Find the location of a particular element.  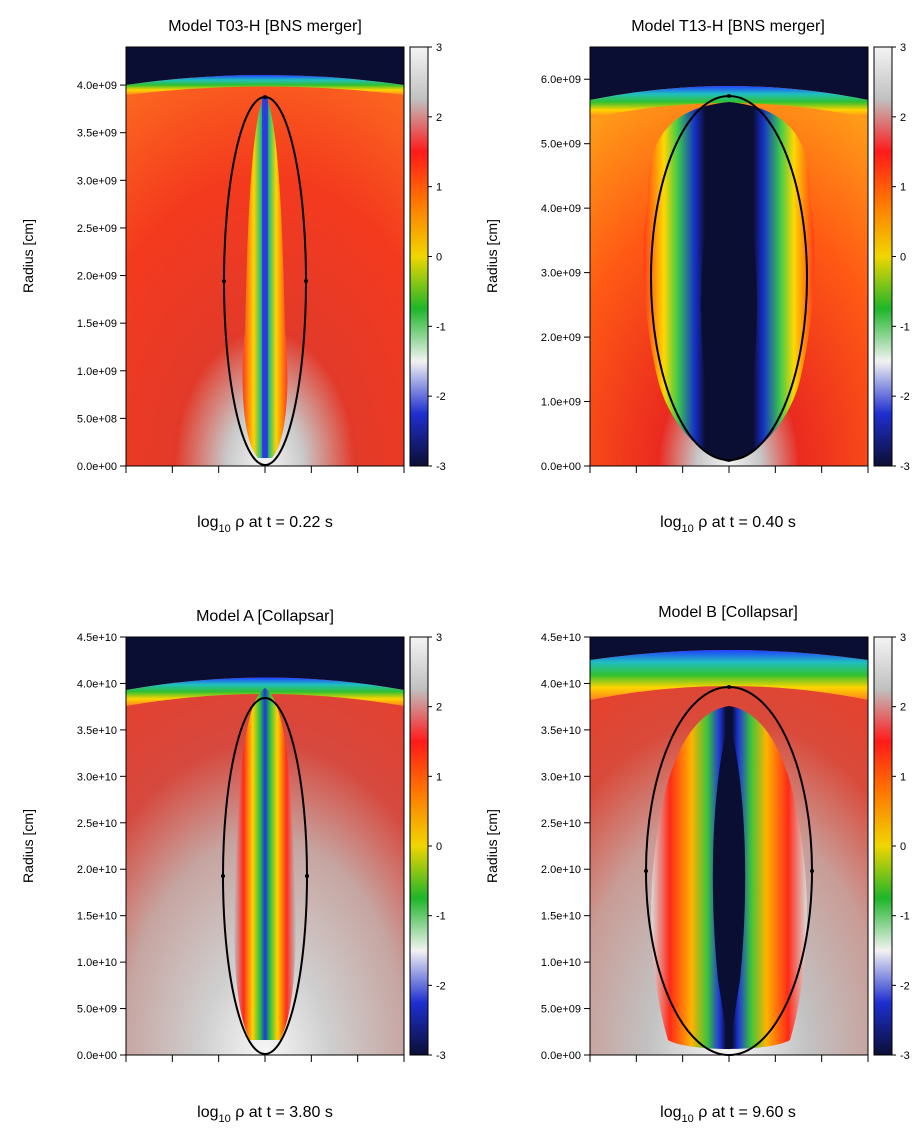

caption: log10 ρ at t = 0.40 s is located at coordinates (728, 524).